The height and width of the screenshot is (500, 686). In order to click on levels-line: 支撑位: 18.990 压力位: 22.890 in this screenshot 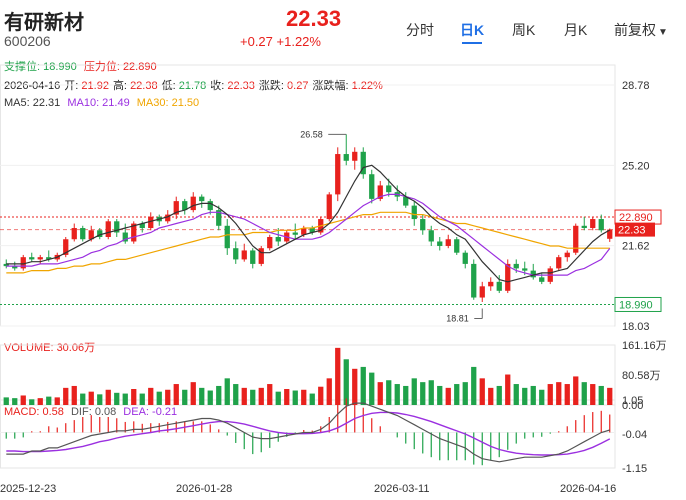, I will do `click(82, 66)`.